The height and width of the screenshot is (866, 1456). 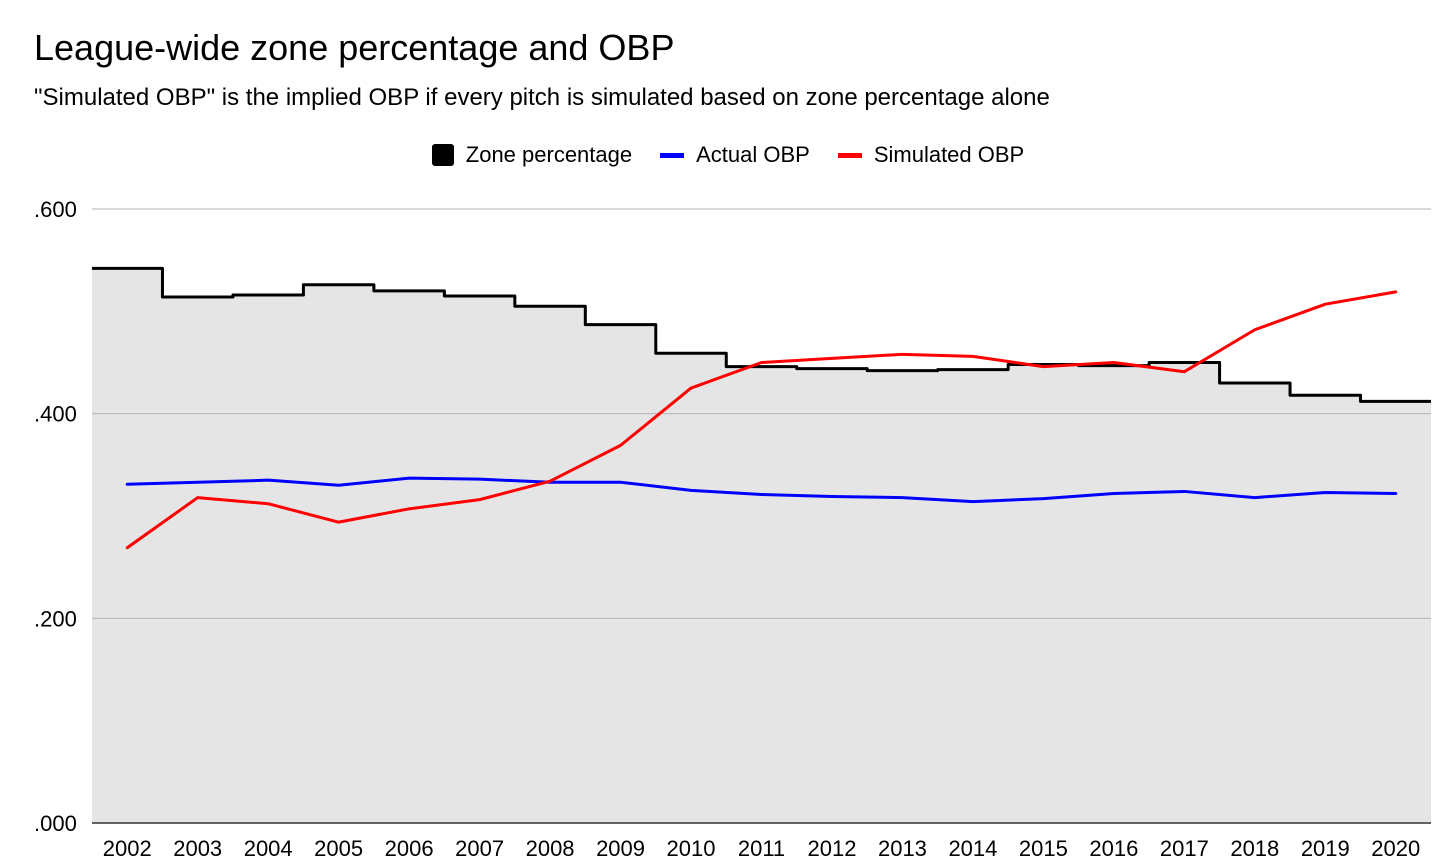 I want to click on zone-percentage-step-line, so click(x=761, y=334).